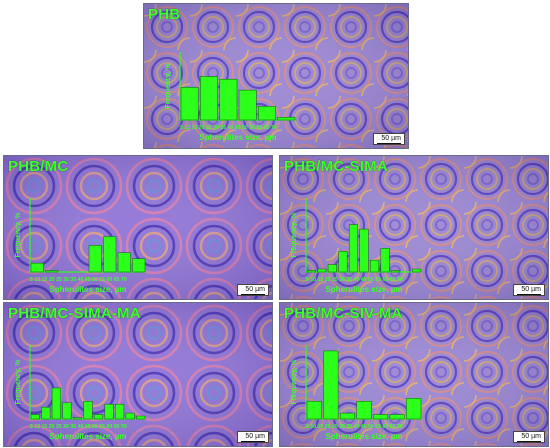  I want to click on panel-label: PHB/MC, so click(38, 166).